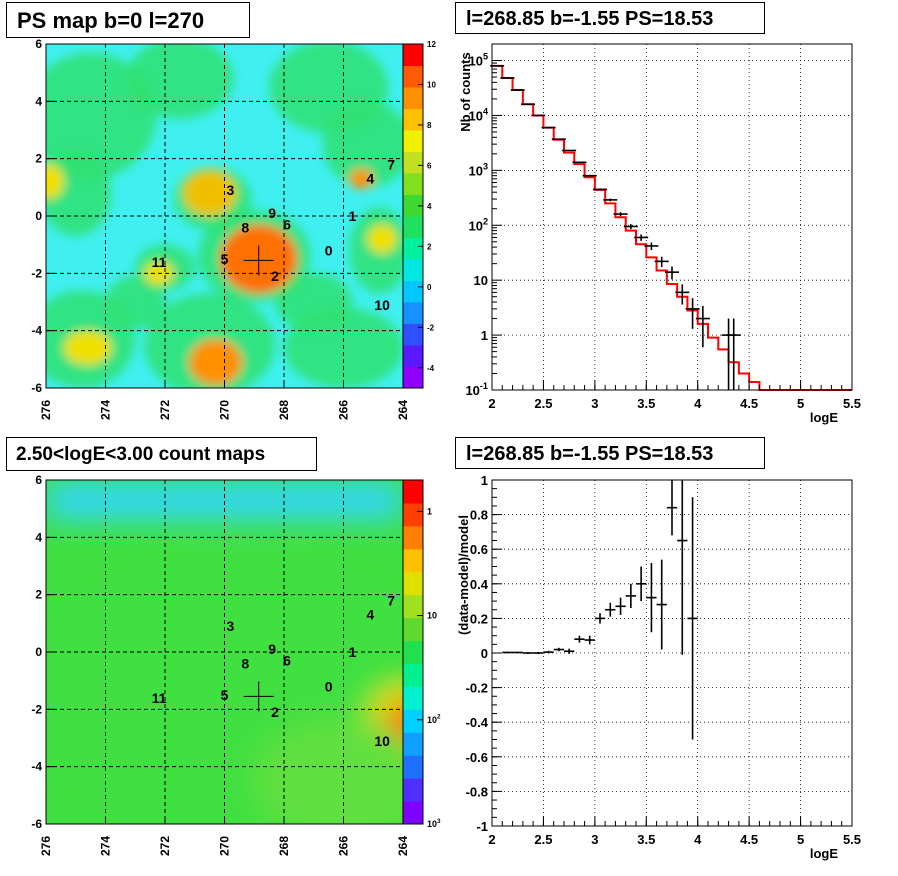 The height and width of the screenshot is (876, 898). What do you see at coordinates (36, 331) in the screenshot?
I see `ps-map-ytick-label: -4` at bounding box center [36, 331].